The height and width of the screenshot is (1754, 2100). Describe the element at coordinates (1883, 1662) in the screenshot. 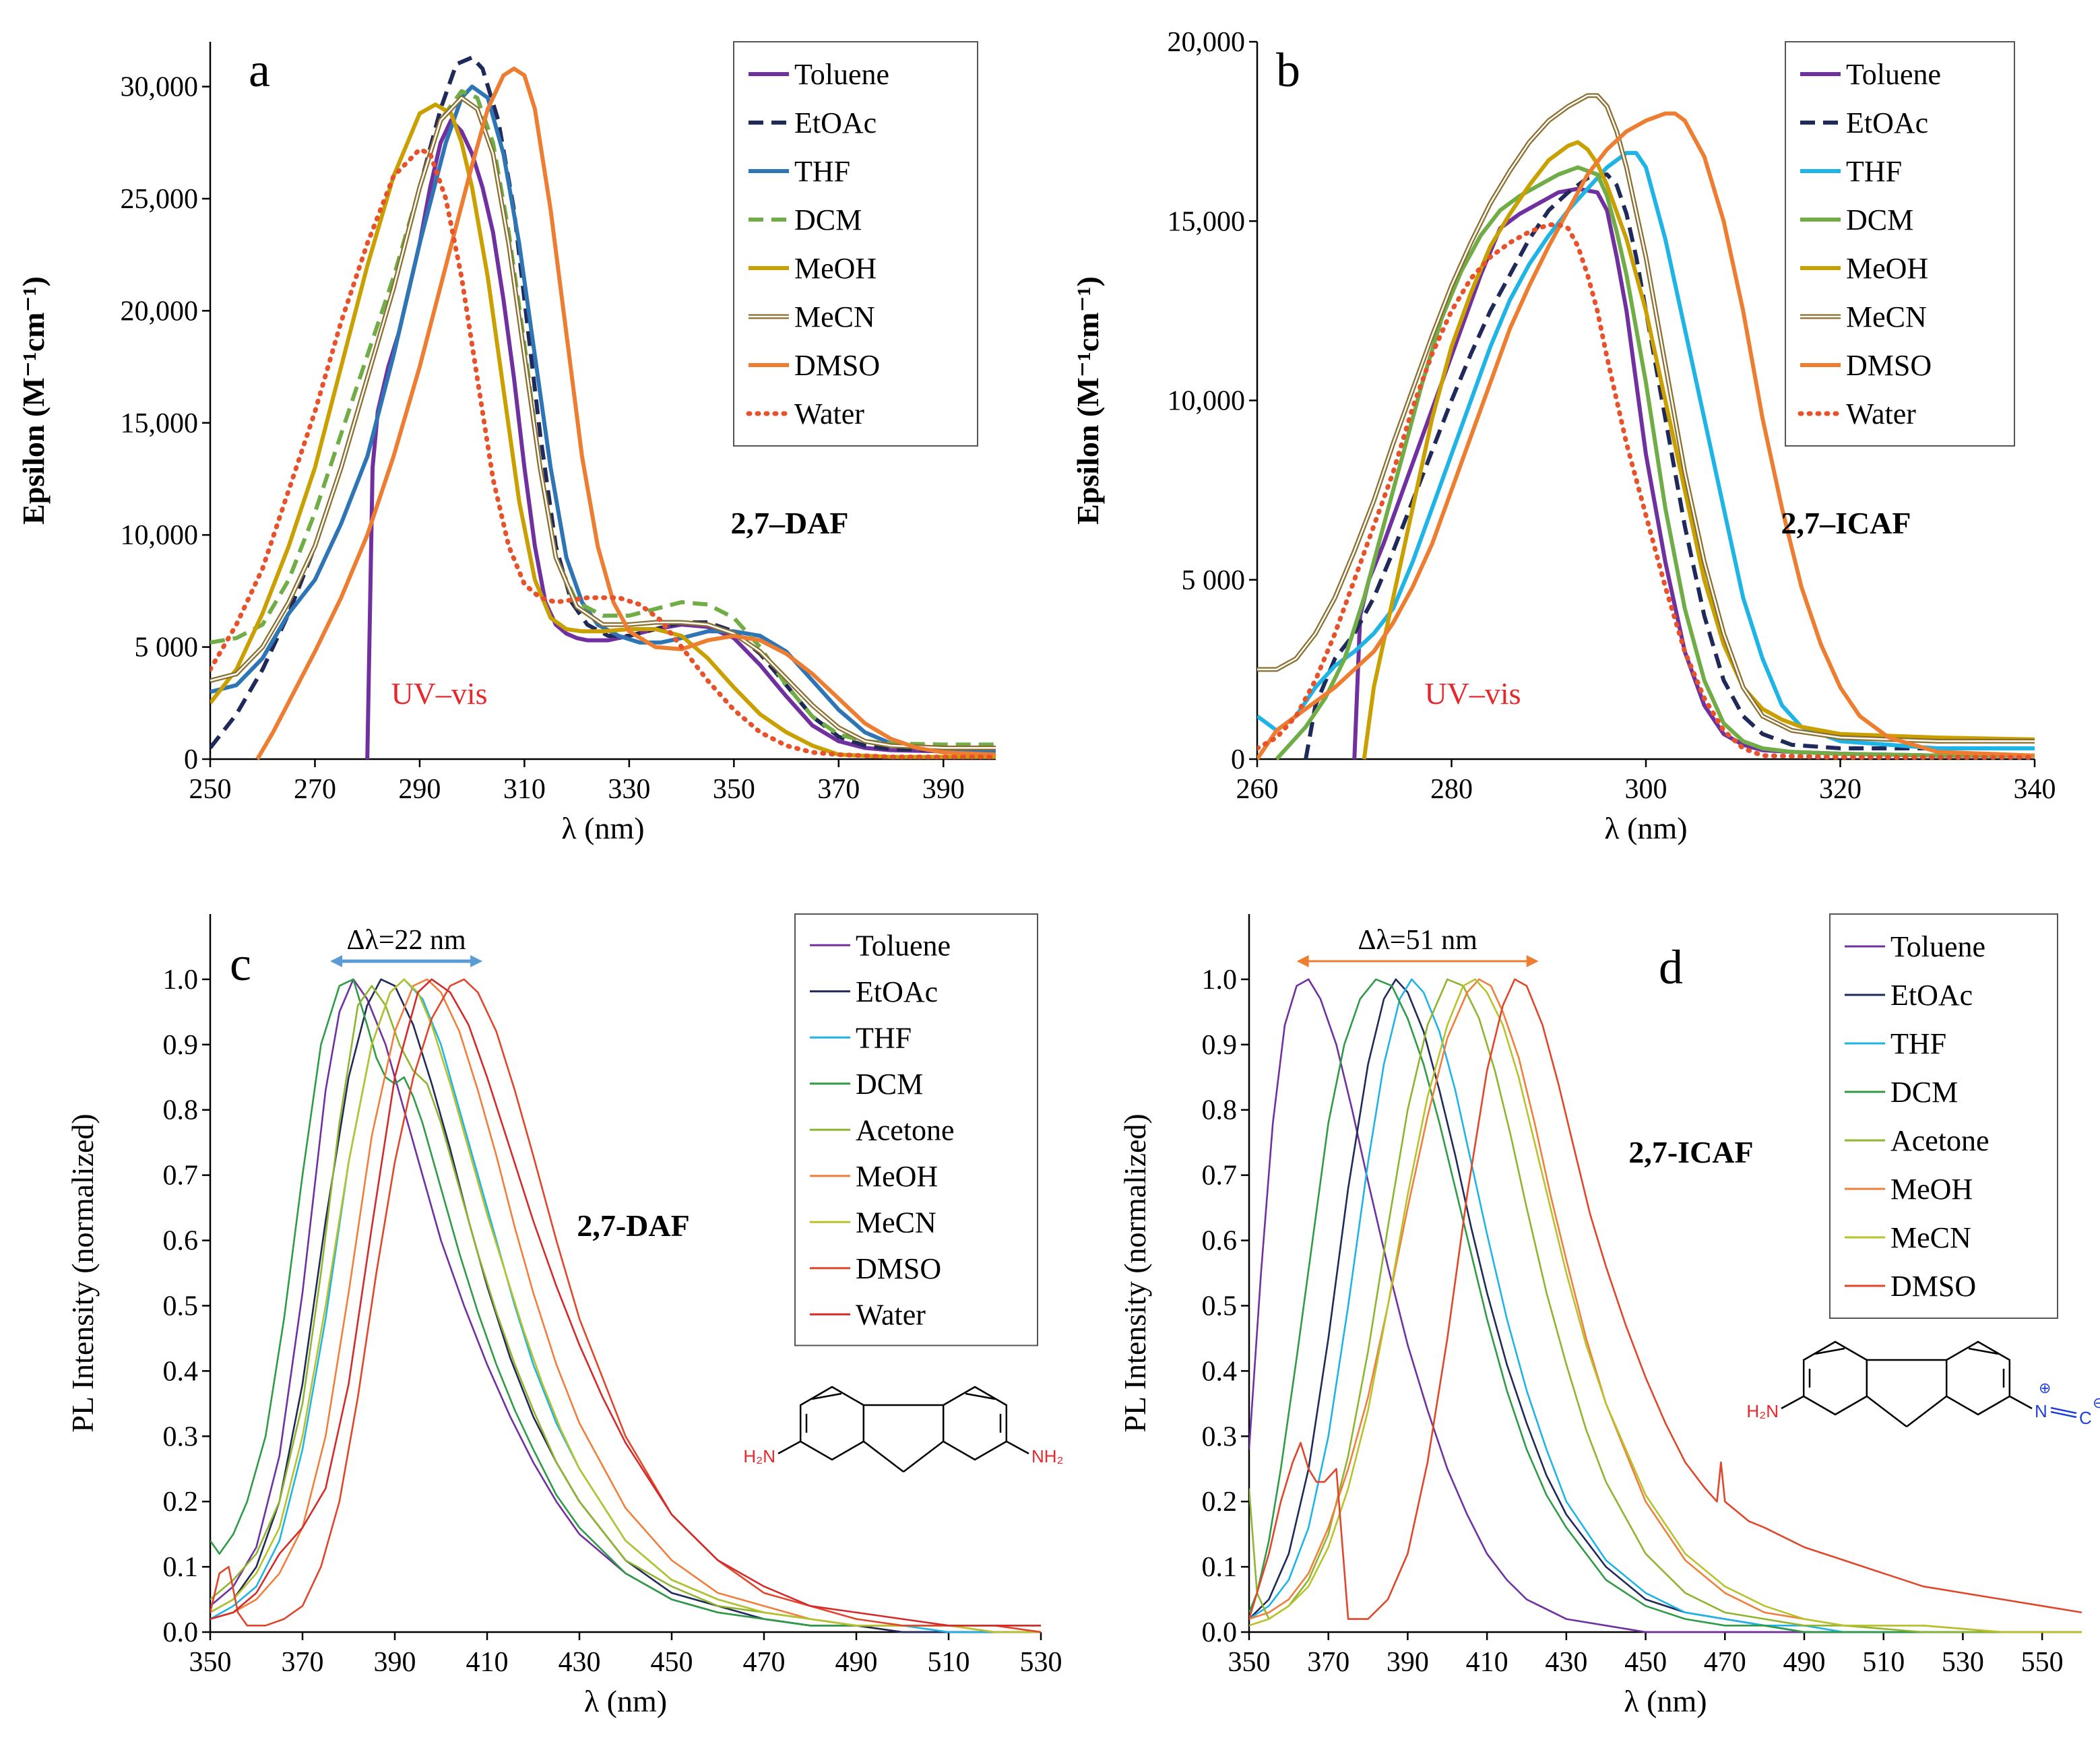

I see `x-tick-label: 510` at that location.